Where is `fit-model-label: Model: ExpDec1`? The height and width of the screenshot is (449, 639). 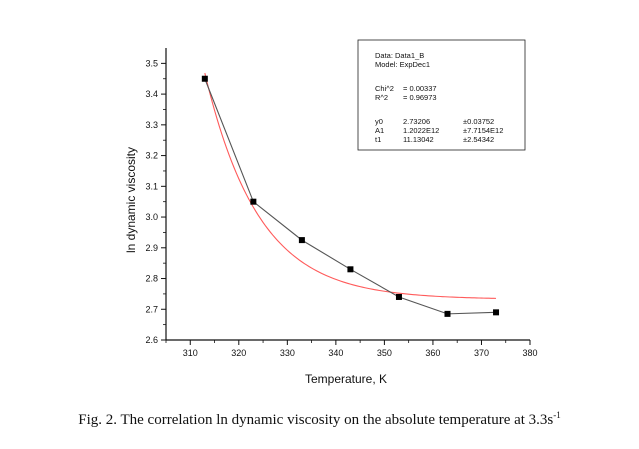
fit-model-label: Model: ExpDec1 is located at coordinates (402, 64).